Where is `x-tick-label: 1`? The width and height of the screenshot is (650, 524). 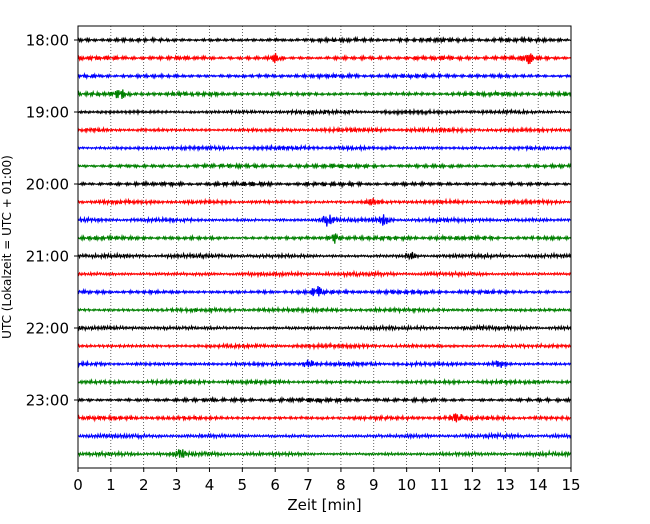
x-tick-label: 1 is located at coordinates (111, 485).